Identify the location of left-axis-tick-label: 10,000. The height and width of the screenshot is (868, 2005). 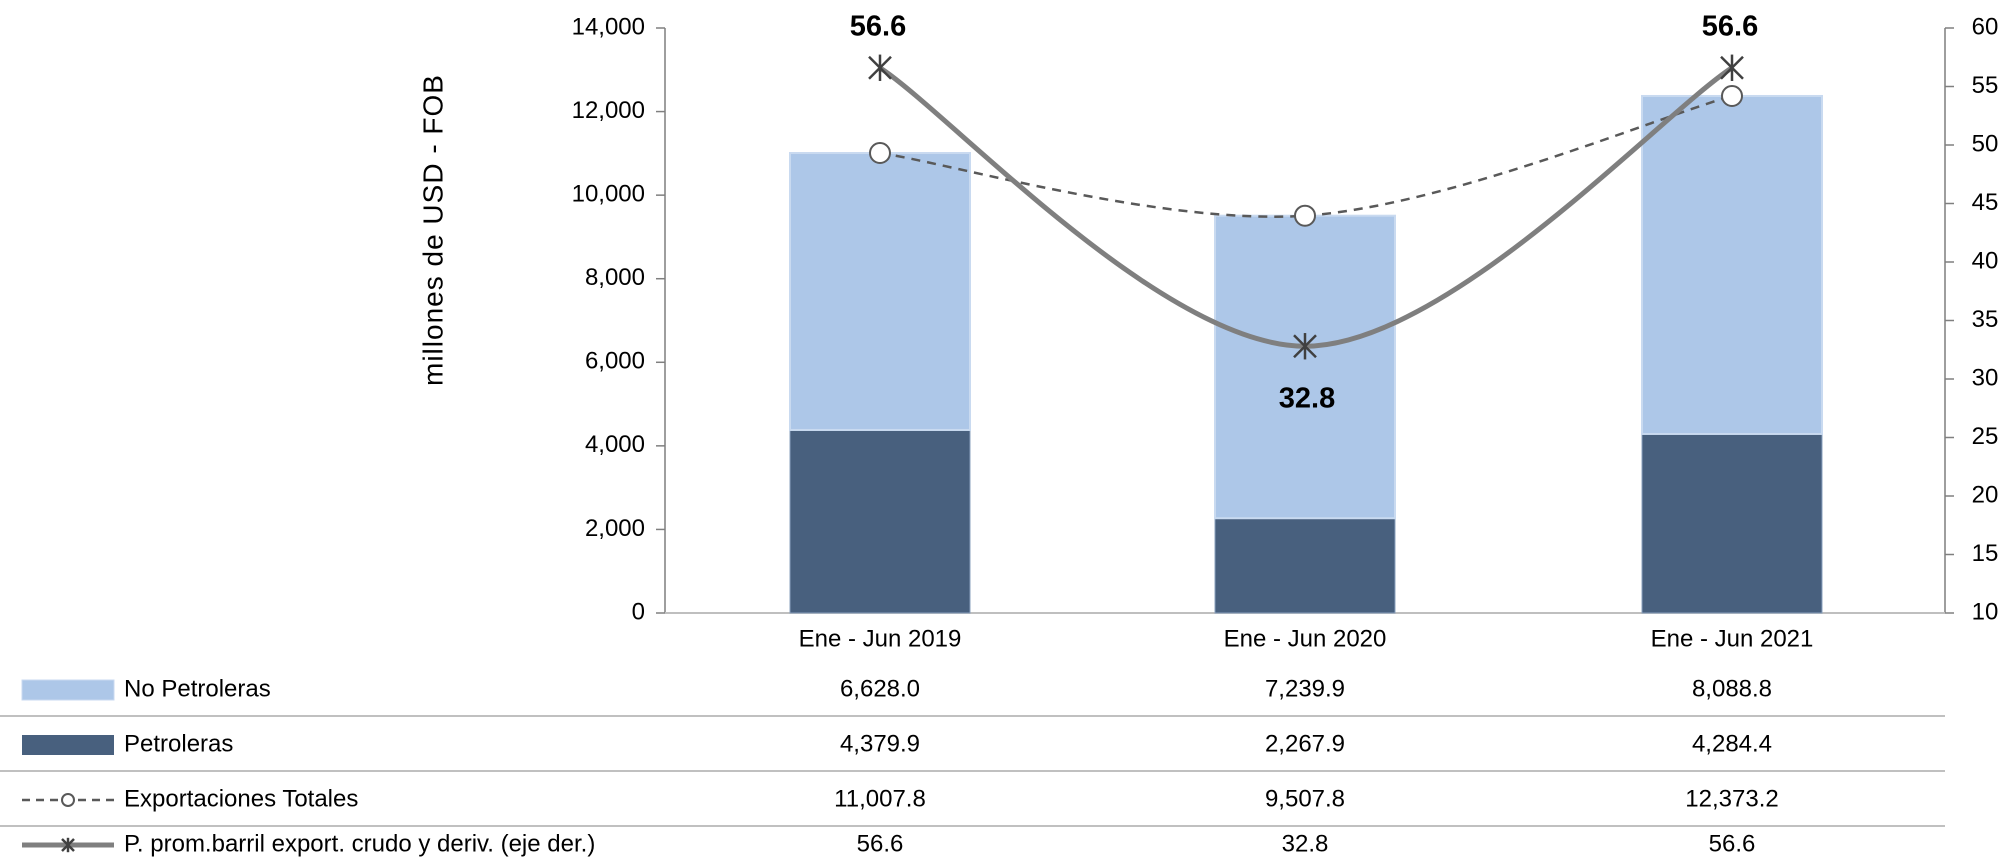
(608, 193).